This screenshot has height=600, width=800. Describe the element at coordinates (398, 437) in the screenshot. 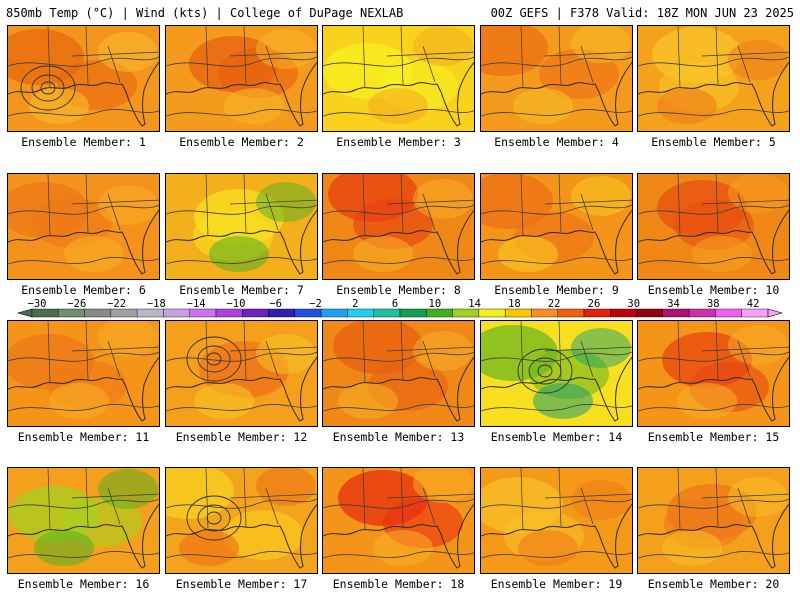

I see `ensemble-member-label: Ensemble Member: 13` at that location.